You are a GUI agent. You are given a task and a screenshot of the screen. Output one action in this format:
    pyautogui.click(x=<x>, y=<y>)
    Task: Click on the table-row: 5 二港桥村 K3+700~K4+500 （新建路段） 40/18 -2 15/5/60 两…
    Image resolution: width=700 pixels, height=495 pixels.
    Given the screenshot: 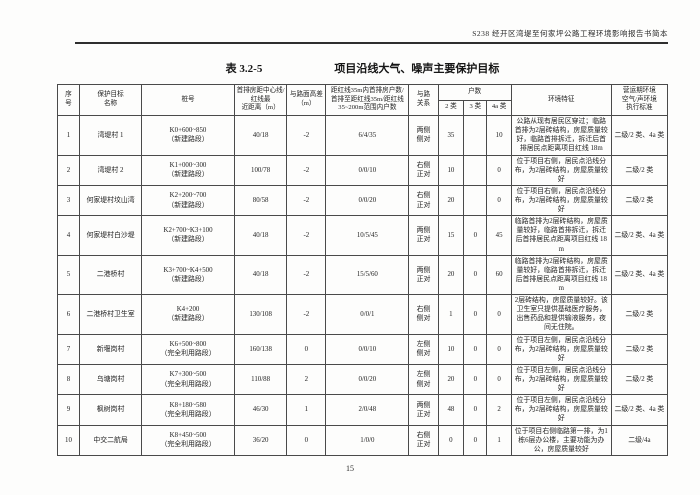 What is the action you would take?
    pyautogui.click(x=363, y=275)
    